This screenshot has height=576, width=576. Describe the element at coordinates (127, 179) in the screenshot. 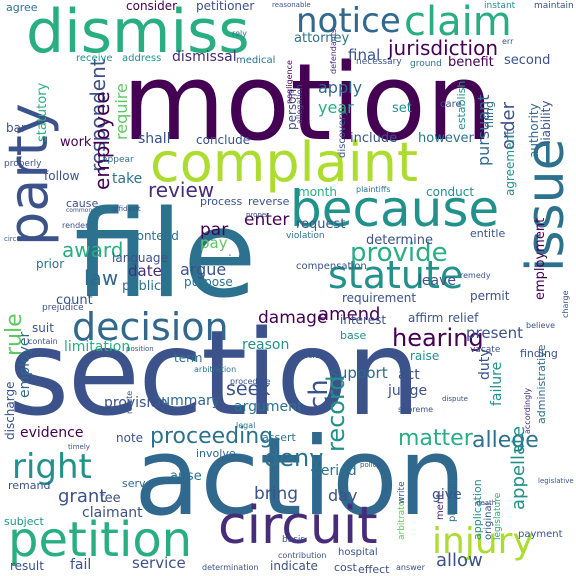

I see `word-take: take` at that location.